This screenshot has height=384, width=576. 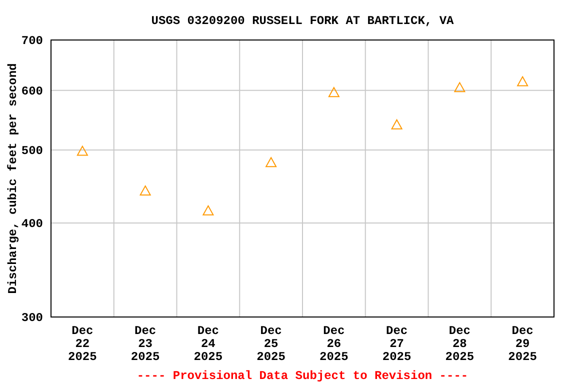 I want to click on y-tick-label: 300, so click(x=32, y=318).